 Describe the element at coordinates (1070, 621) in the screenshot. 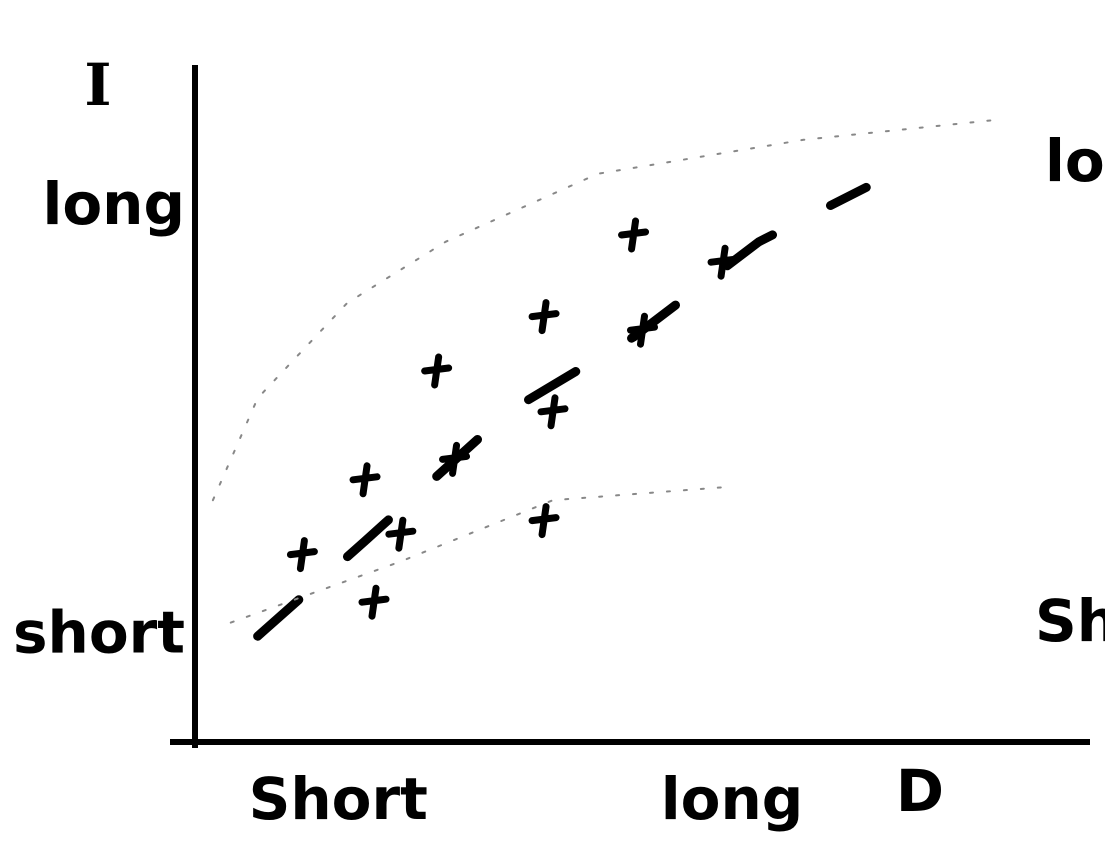

I see `annotation: Sh` at that location.